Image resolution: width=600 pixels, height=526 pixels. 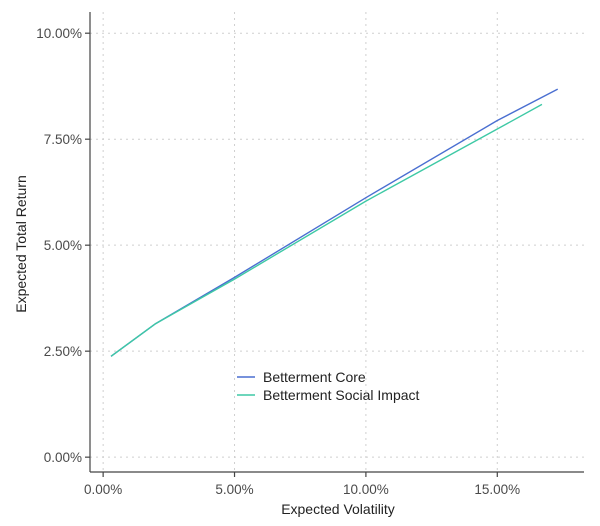 I want to click on x-tick-label: 5.00%, so click(x=234, y=489).